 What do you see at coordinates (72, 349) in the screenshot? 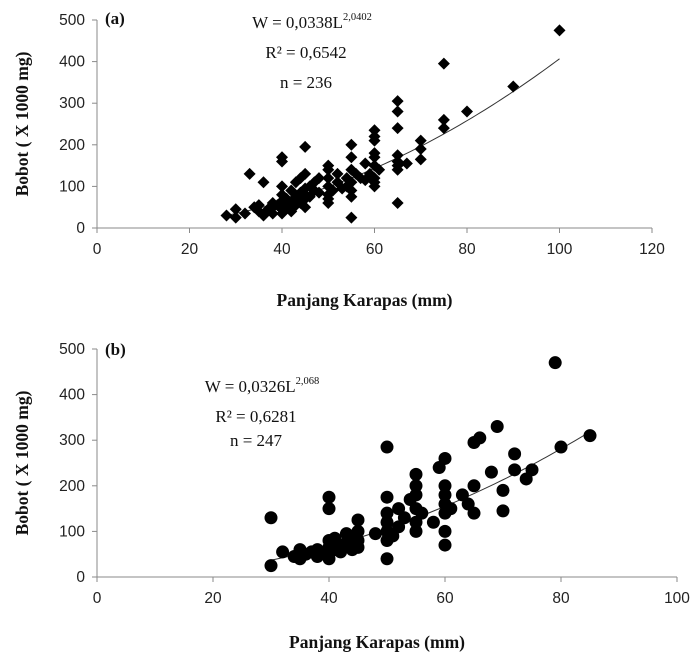
I see `panel-b-y-tick-label: 500` at bounding box center [72, 349].